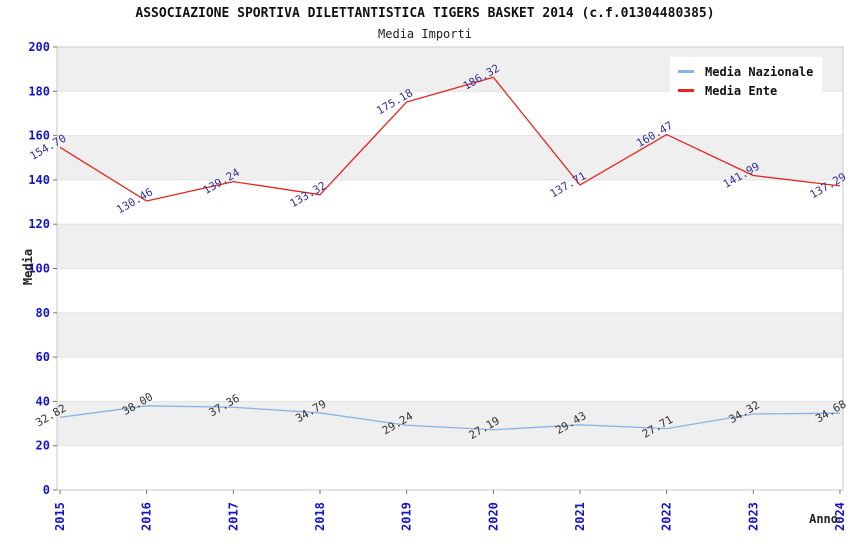 This screenshot has height=550, width=850. Describe the element at coordinates (39, 91) in the screenshot. I see `y-tick-label: 180` at that location.